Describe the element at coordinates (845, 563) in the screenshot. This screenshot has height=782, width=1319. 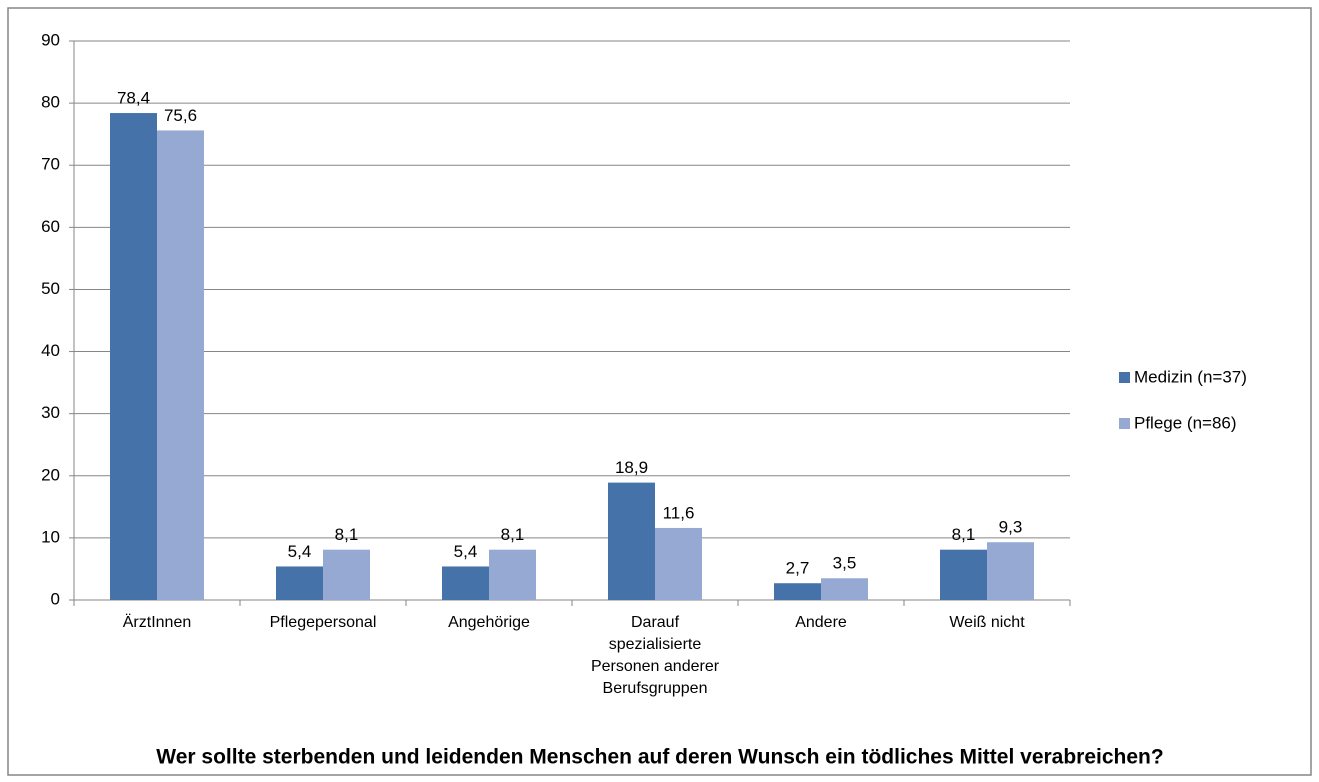
I see `value-label: 3,5` at that location.